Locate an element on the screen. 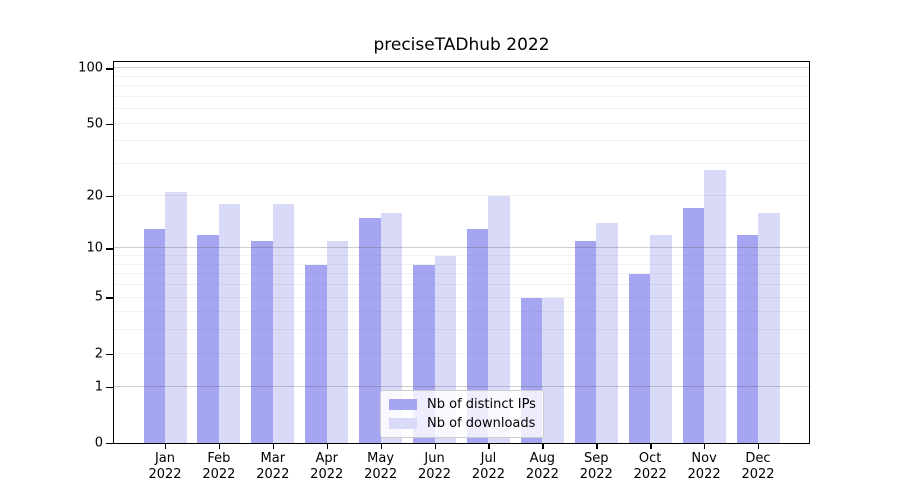  x-tick-label-month: Aug is located at coordinates (542, 458).